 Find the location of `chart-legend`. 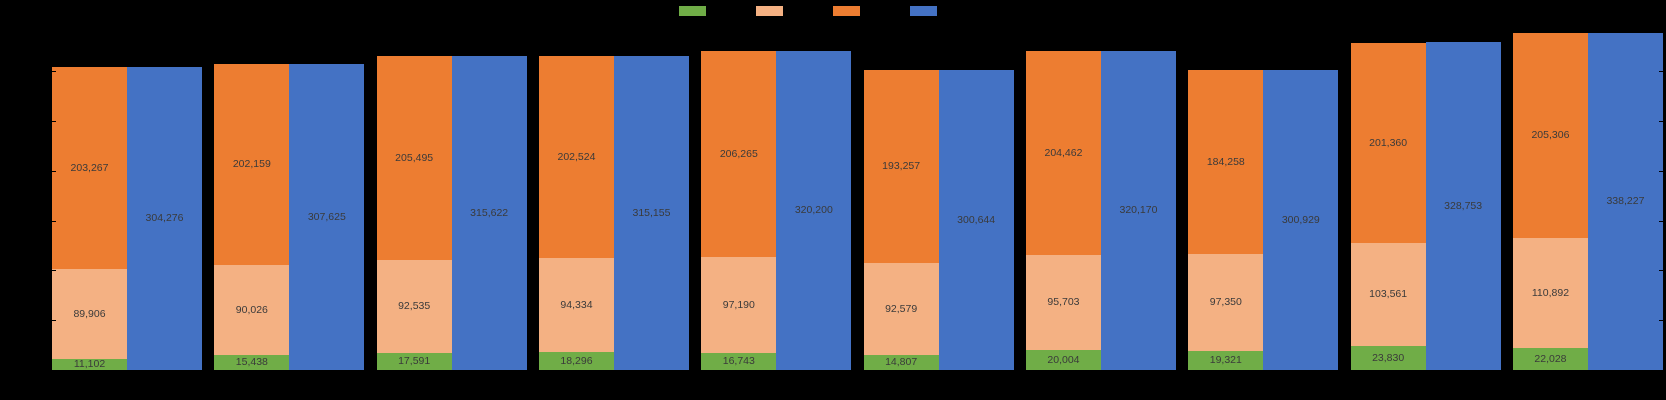

chart-legend is located at coordinates (833, 11).